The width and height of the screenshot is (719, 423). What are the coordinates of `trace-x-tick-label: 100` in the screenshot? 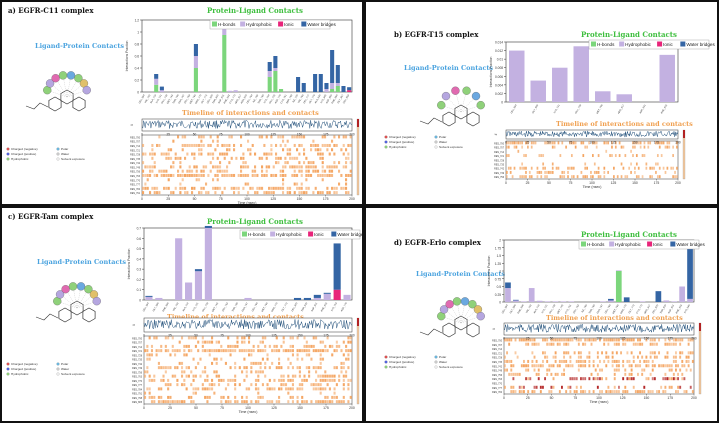 It's located at (599, 339).